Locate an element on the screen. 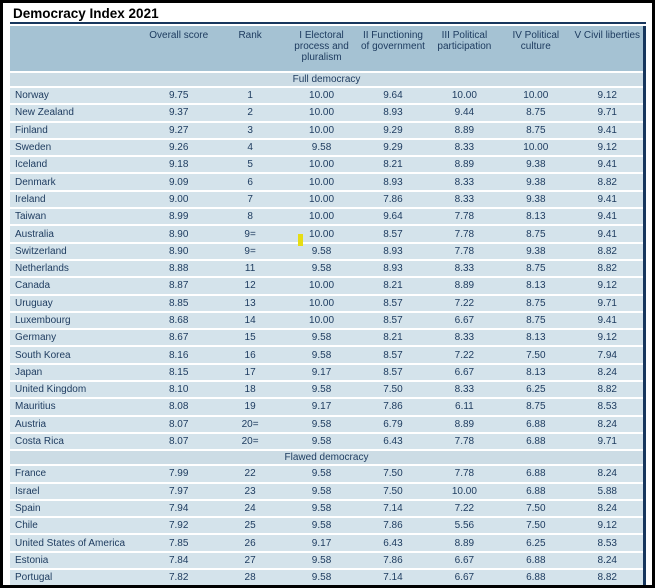  value-cell: 8.88 is located at coordinates (178, 269).